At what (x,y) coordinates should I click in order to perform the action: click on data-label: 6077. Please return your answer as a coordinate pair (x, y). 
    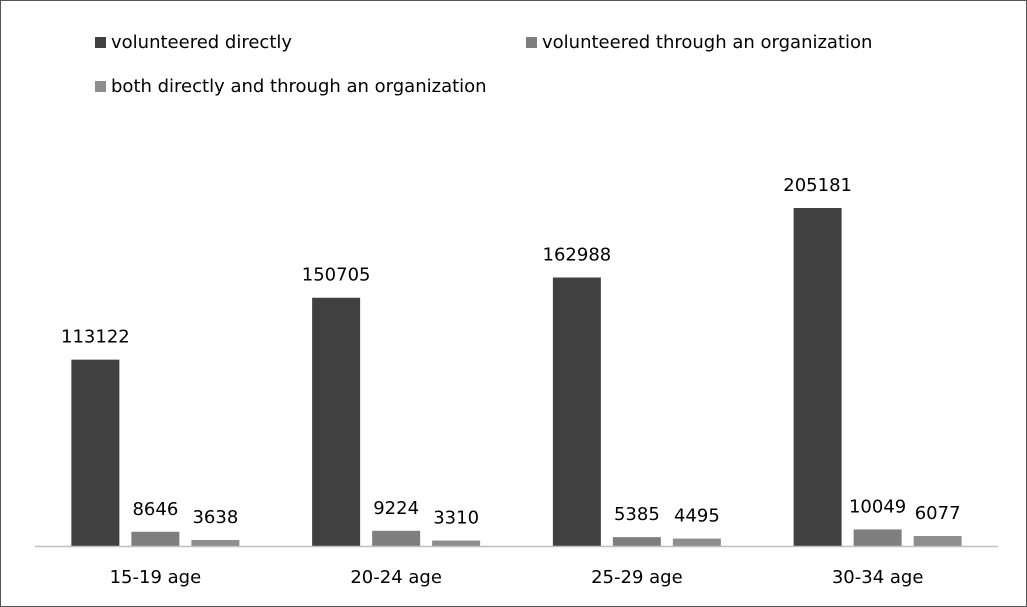
    Looking at the image, I should click on (938, 513).